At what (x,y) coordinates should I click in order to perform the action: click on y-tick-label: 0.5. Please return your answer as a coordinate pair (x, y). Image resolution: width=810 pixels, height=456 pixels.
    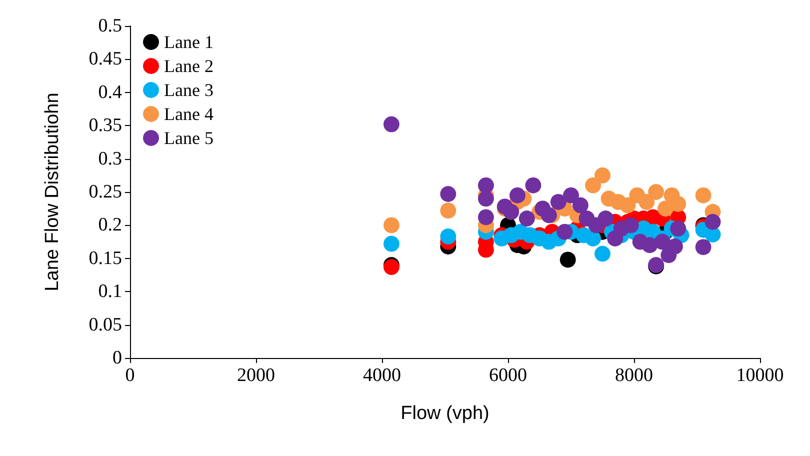
    Looking at the image, I should click on (110, 26).